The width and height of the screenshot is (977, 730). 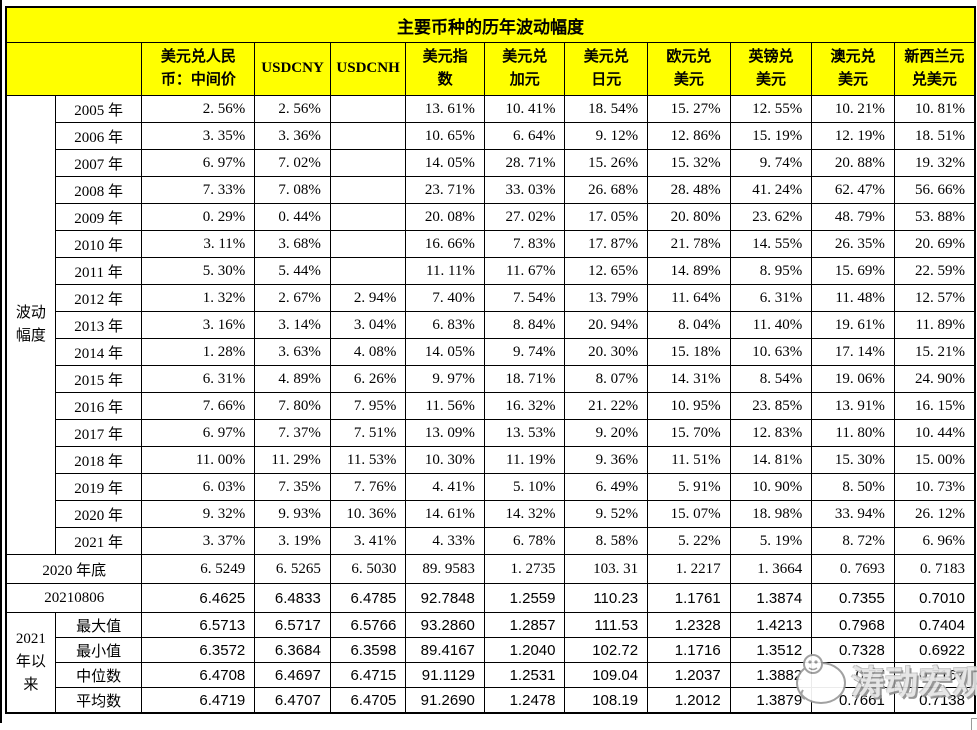 I want to click on value-cell: 20. 80%, so click(x=689, y=217).